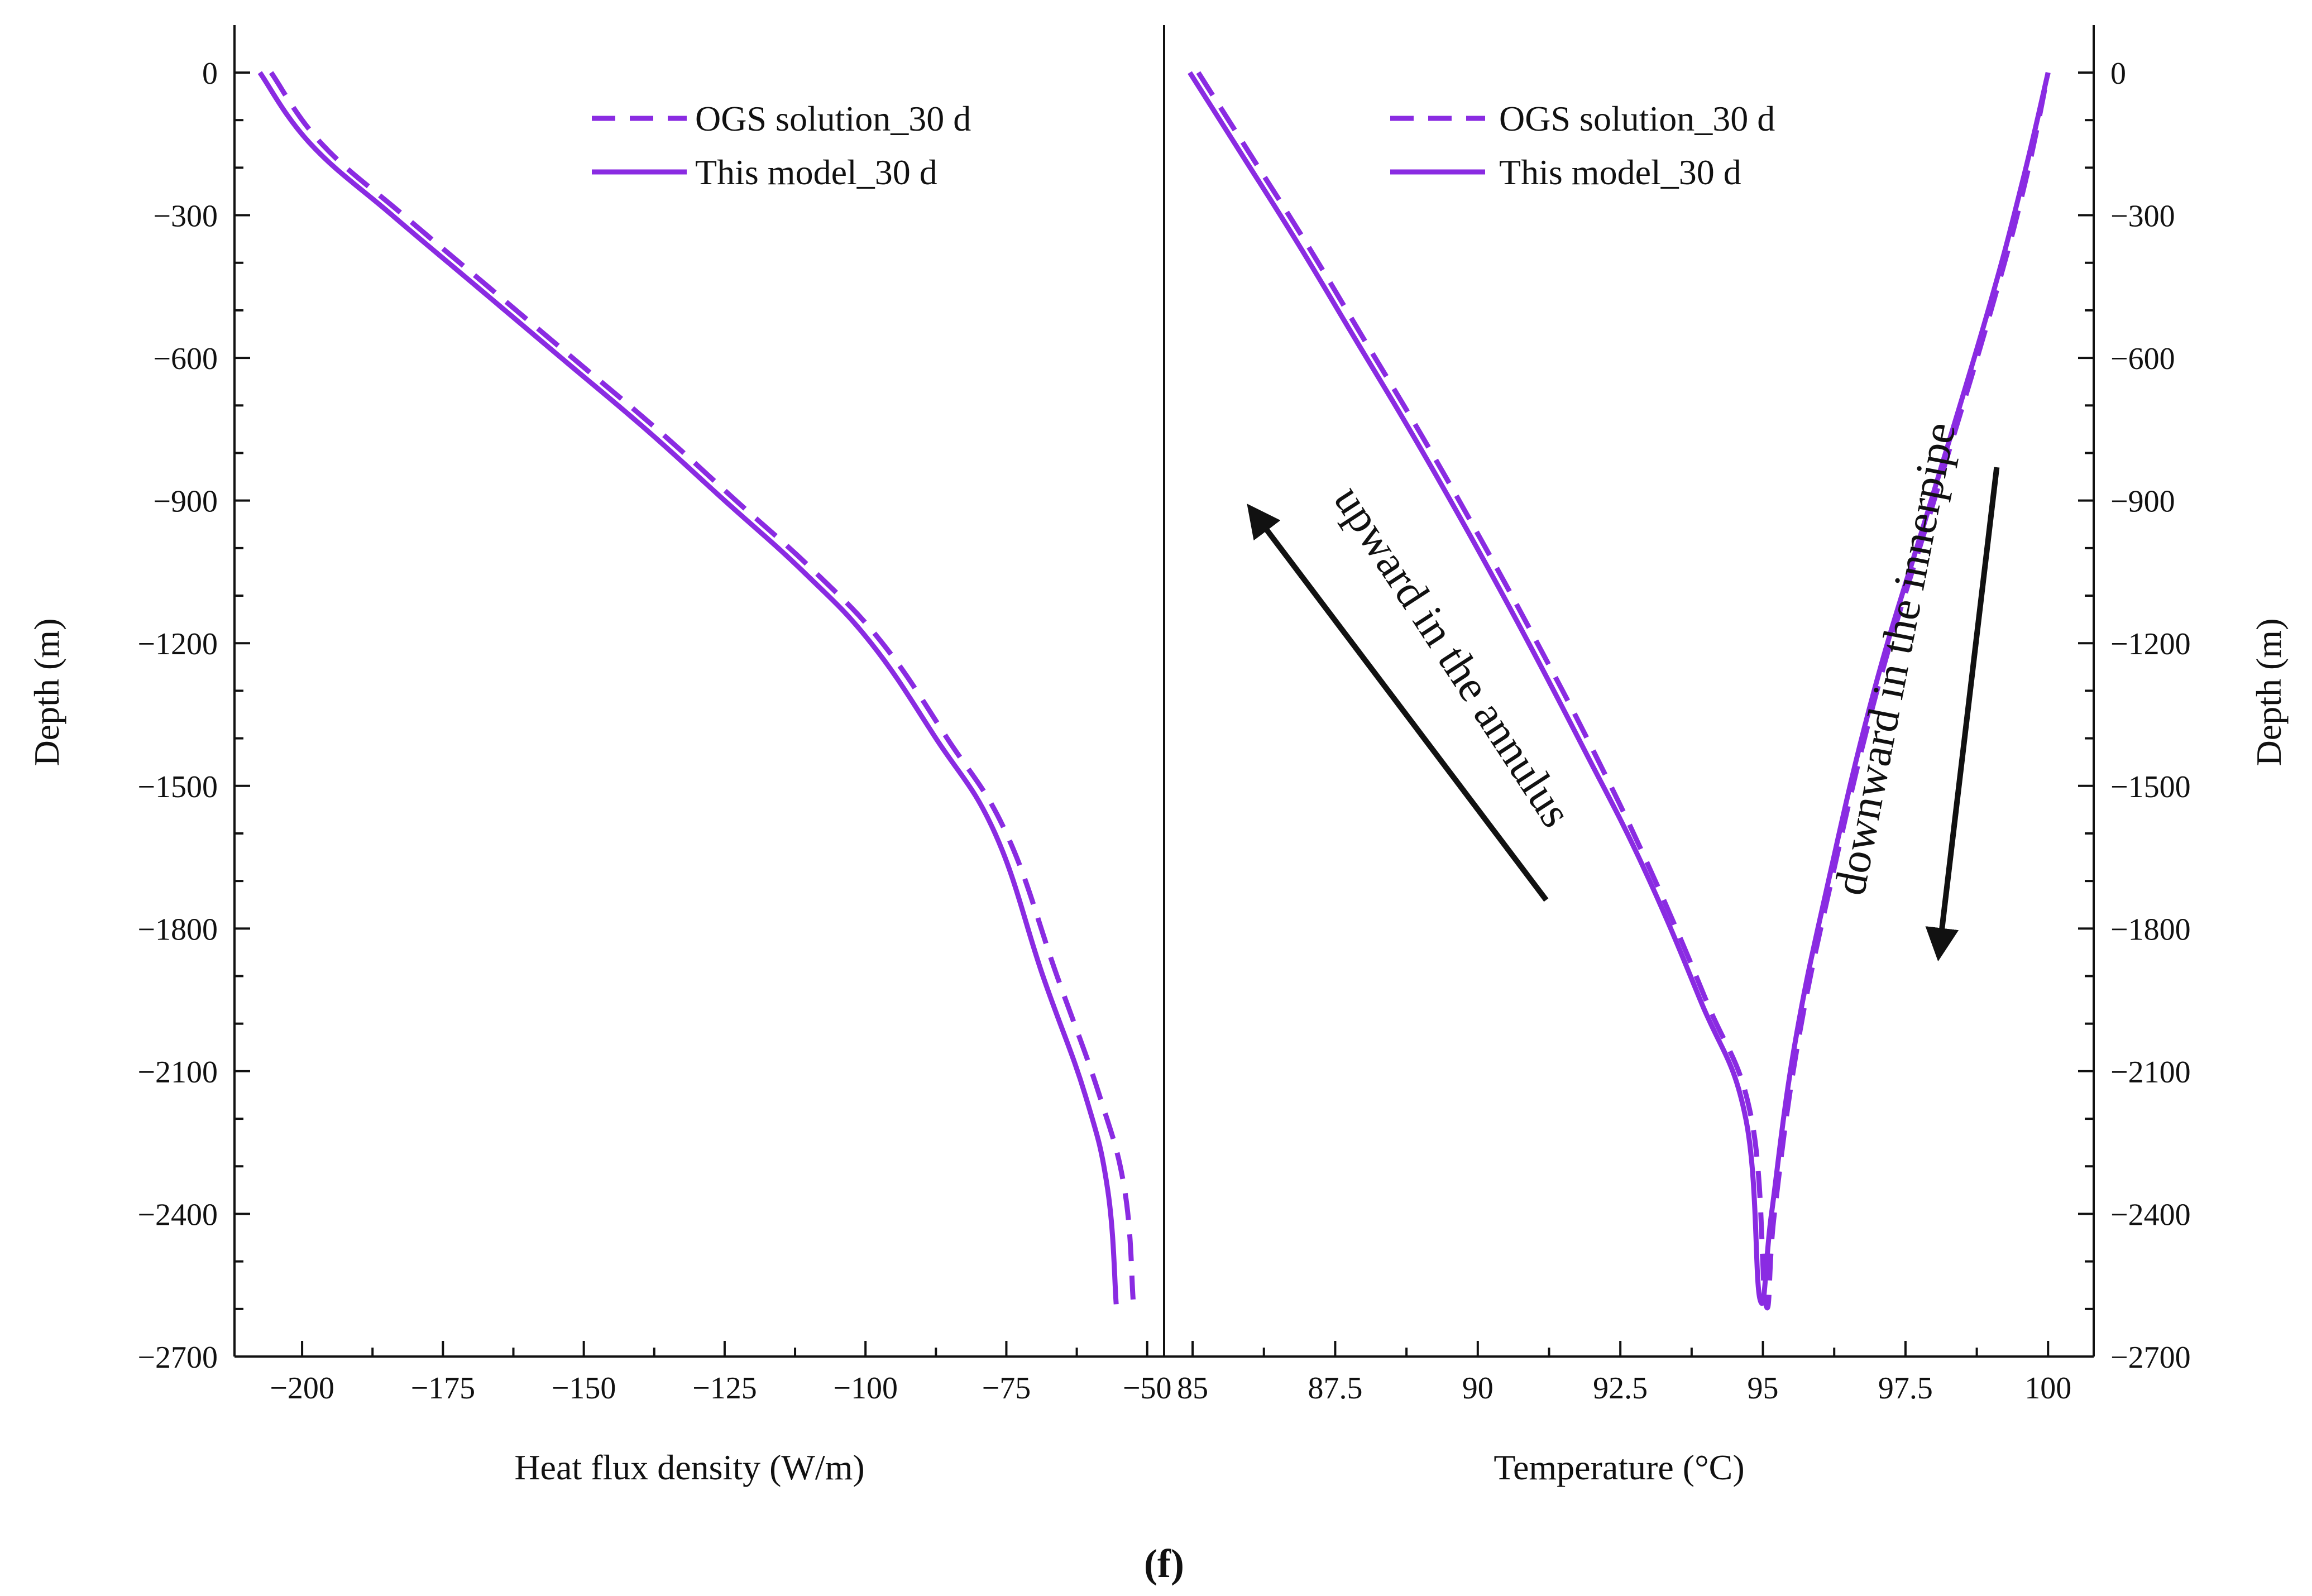 This screenshot has width=2312, height=1596. What do you see at coordinates (816, 172) in the screenshot?
I see `left-legend-label-model: This model_30 d` at bounding box center [816, 172].